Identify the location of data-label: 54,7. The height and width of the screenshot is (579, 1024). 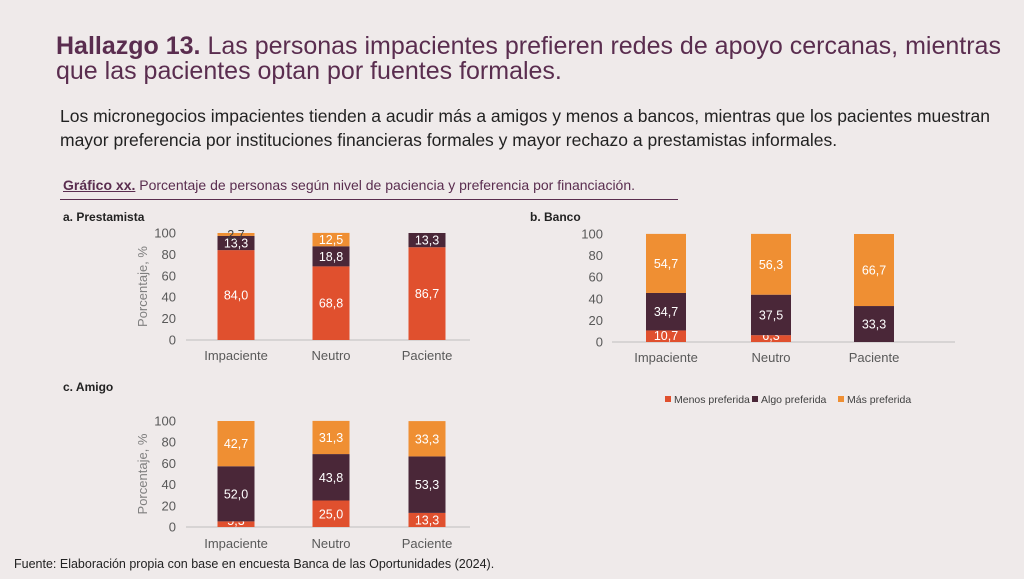
(666, 264).